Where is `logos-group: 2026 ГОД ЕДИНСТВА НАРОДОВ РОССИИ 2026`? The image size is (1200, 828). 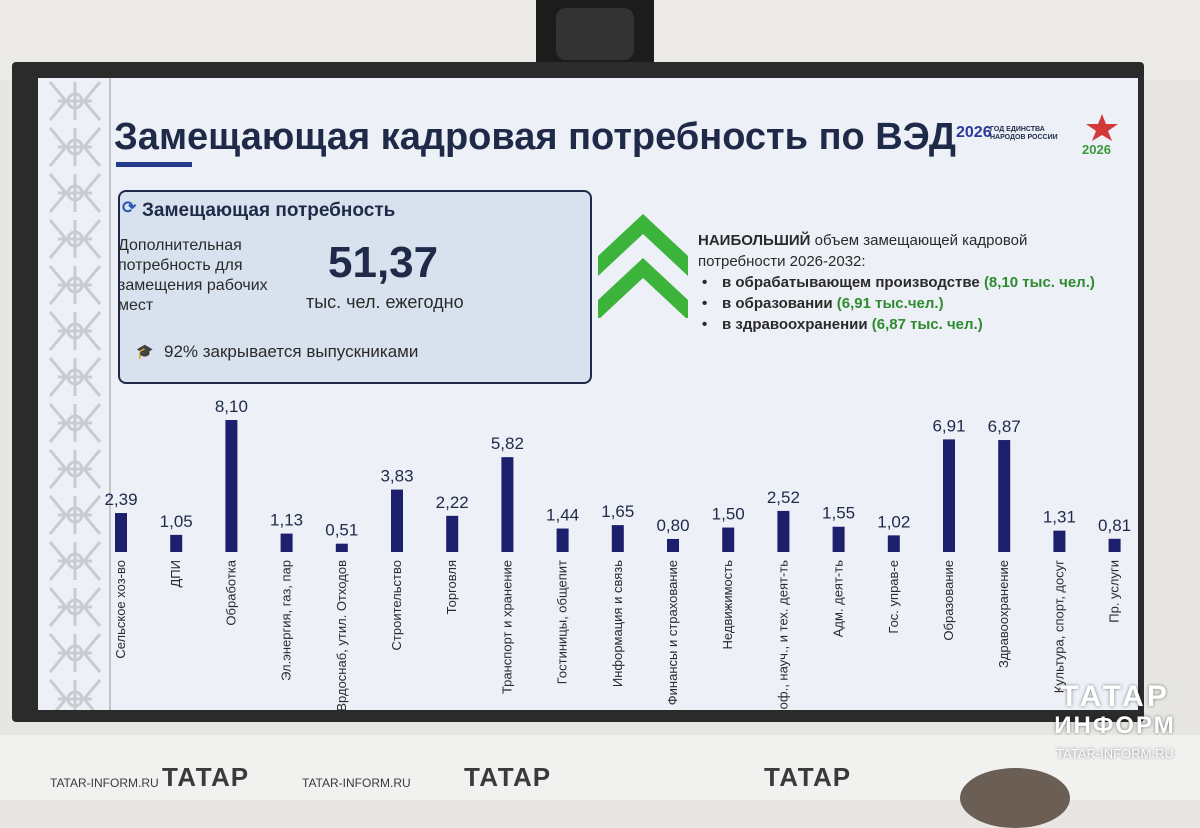 logos-group: 2026 ГОД ЕДИНСТВА НАРОДОВ РОССИИ 2026 is located at coordinates (1041, 141).